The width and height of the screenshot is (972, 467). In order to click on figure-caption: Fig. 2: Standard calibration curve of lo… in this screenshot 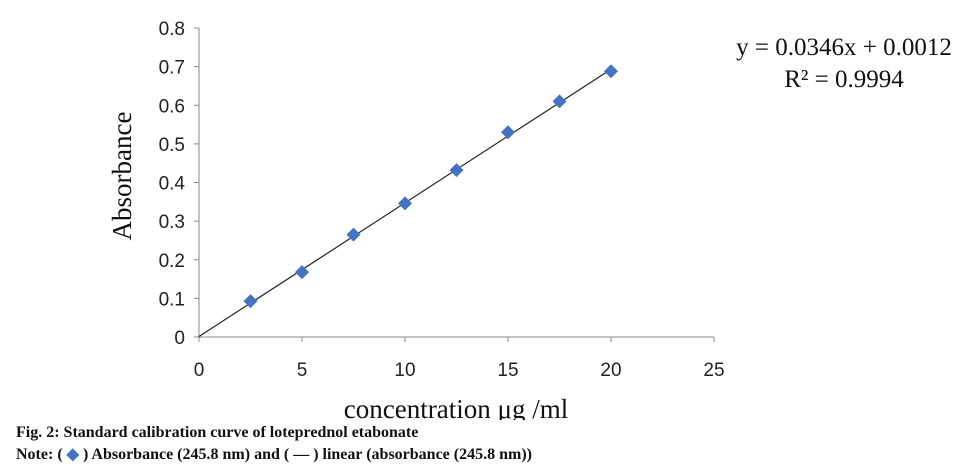, I will do `click(217, 432)`.